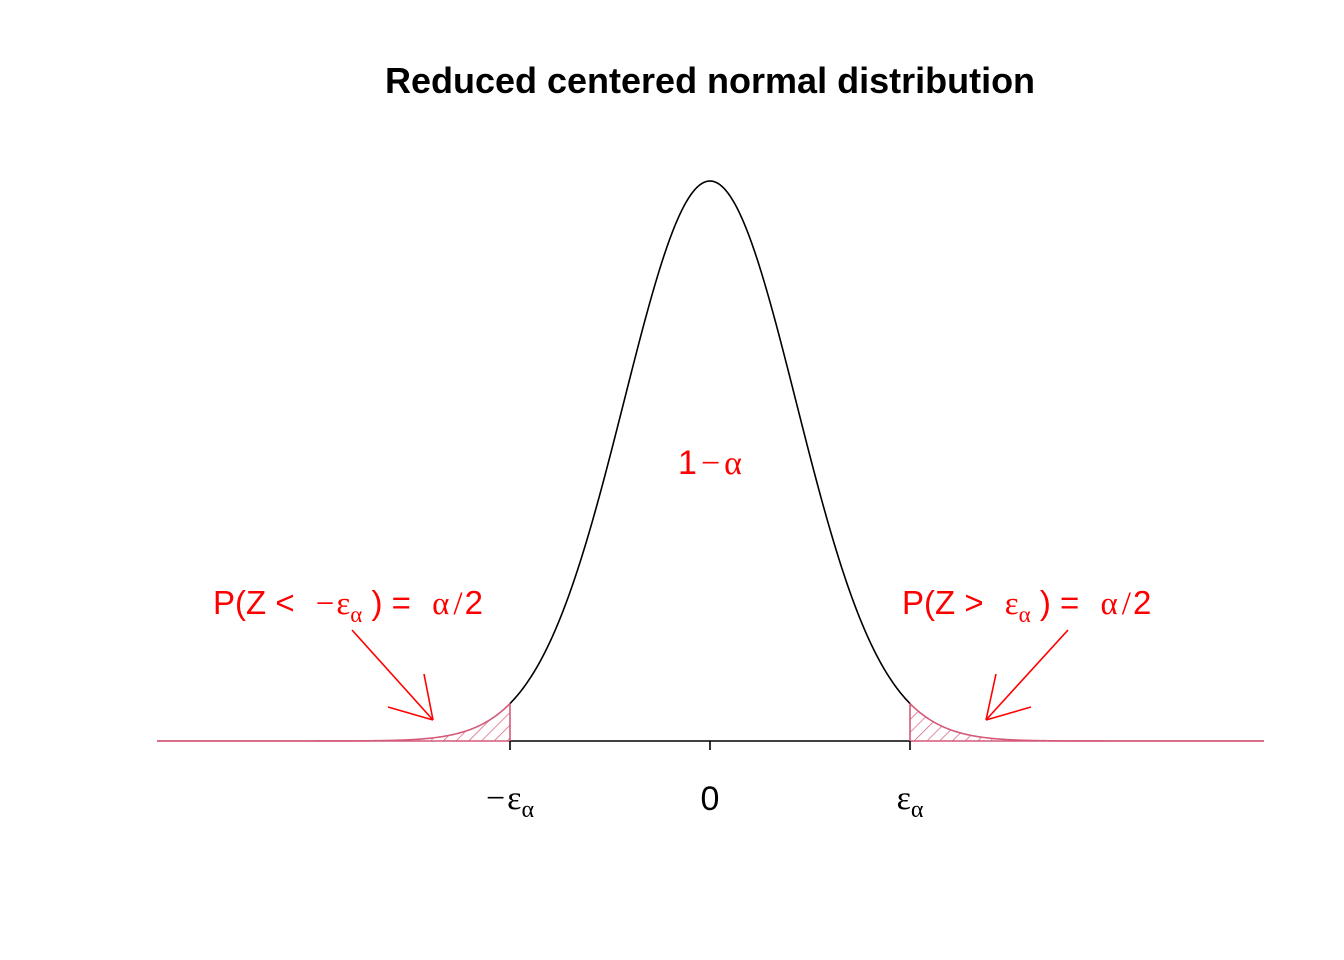  What do you see at coordinates (1027, 675) in the screenshot?
I see `right-arrow` at bounding box center [1027, 675].